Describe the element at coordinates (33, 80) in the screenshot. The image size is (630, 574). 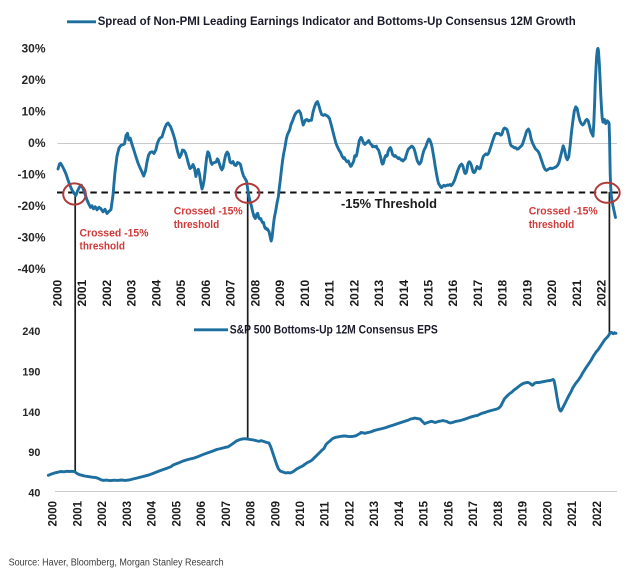
I see `svg-text: 20%` at that location.